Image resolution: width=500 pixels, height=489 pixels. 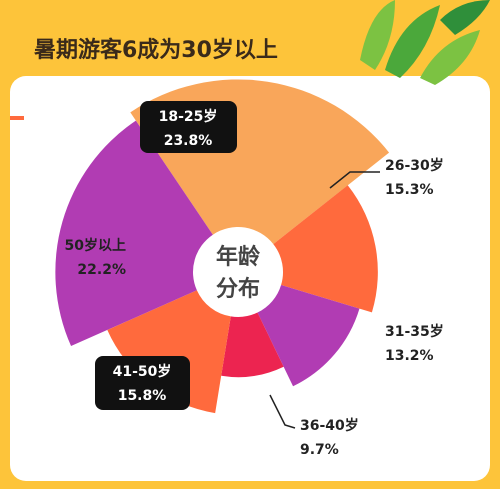 I want to click on leaves, so click(x=425, y=42).